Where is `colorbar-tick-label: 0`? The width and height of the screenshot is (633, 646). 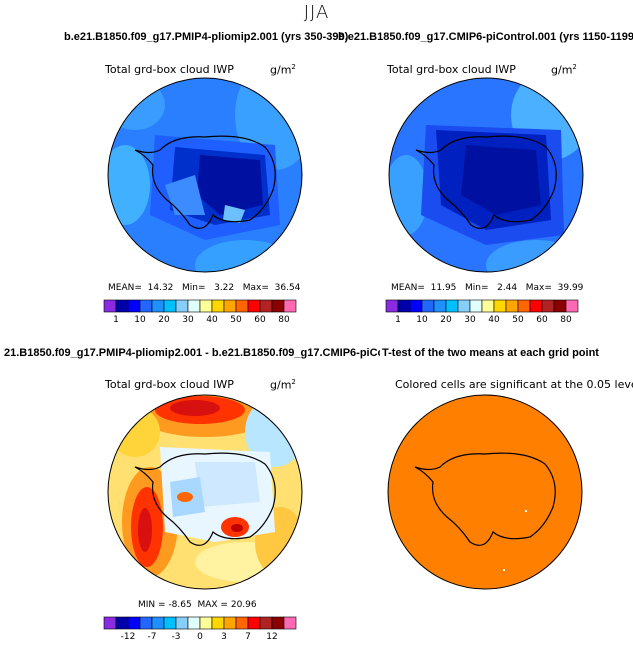 colorbar-tick-label: 0 is located at coordinates (200, 637).